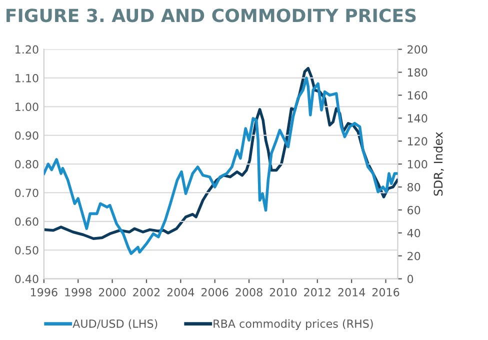 This screenshot has height=340, width=488. I want to click on y-tick-label: 0.50, so click(26, 250).